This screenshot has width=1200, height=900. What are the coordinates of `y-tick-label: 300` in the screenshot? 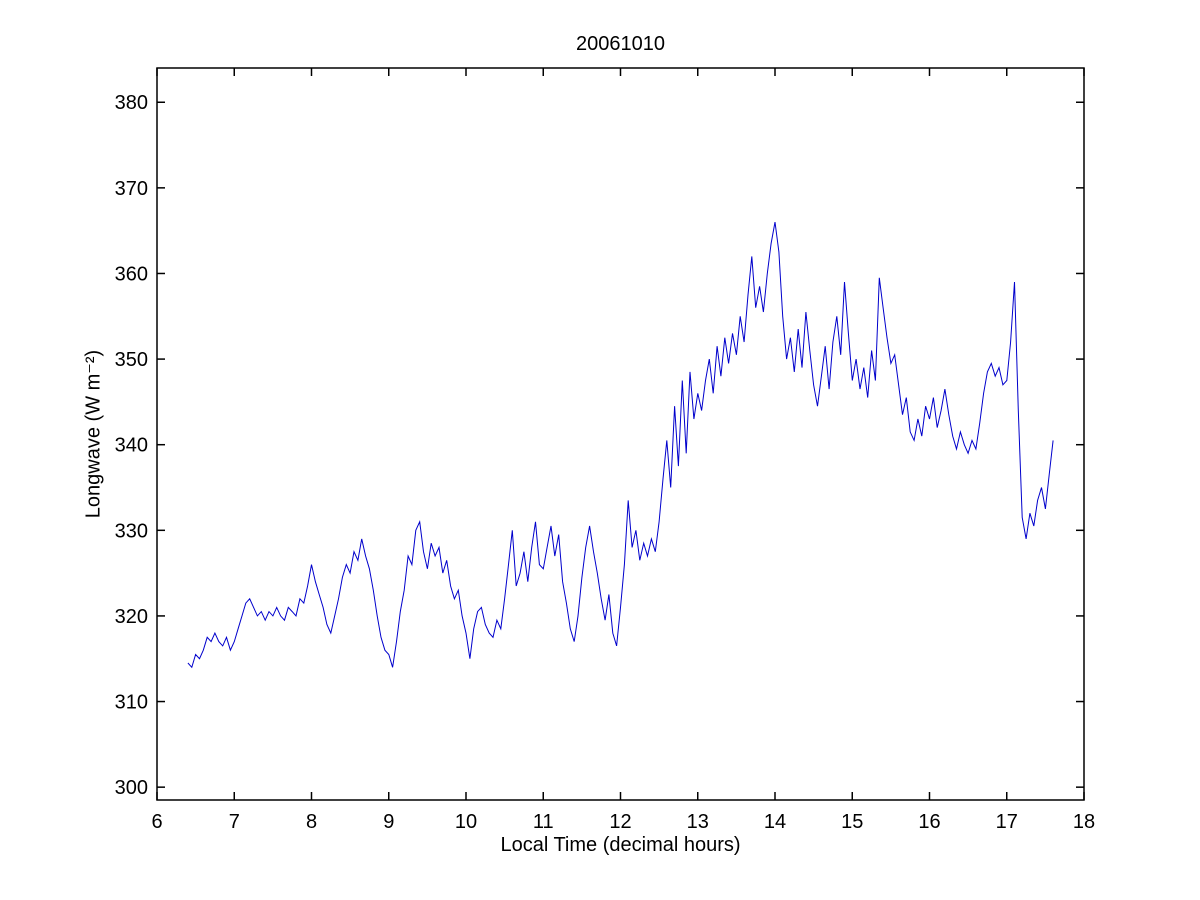 It's located at (131, 788).